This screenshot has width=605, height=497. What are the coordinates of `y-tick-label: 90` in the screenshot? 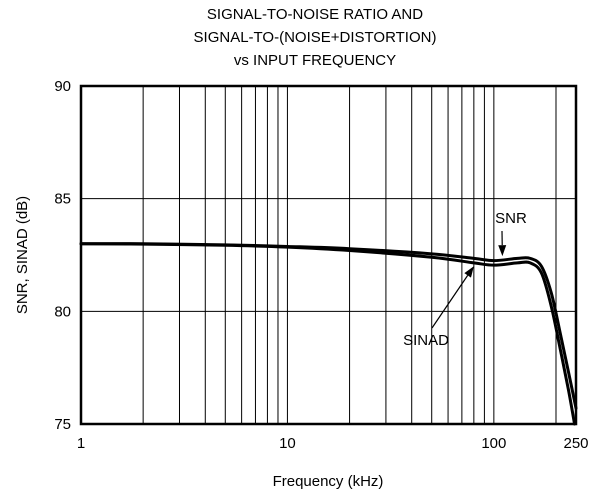 It's located at (62, 86).